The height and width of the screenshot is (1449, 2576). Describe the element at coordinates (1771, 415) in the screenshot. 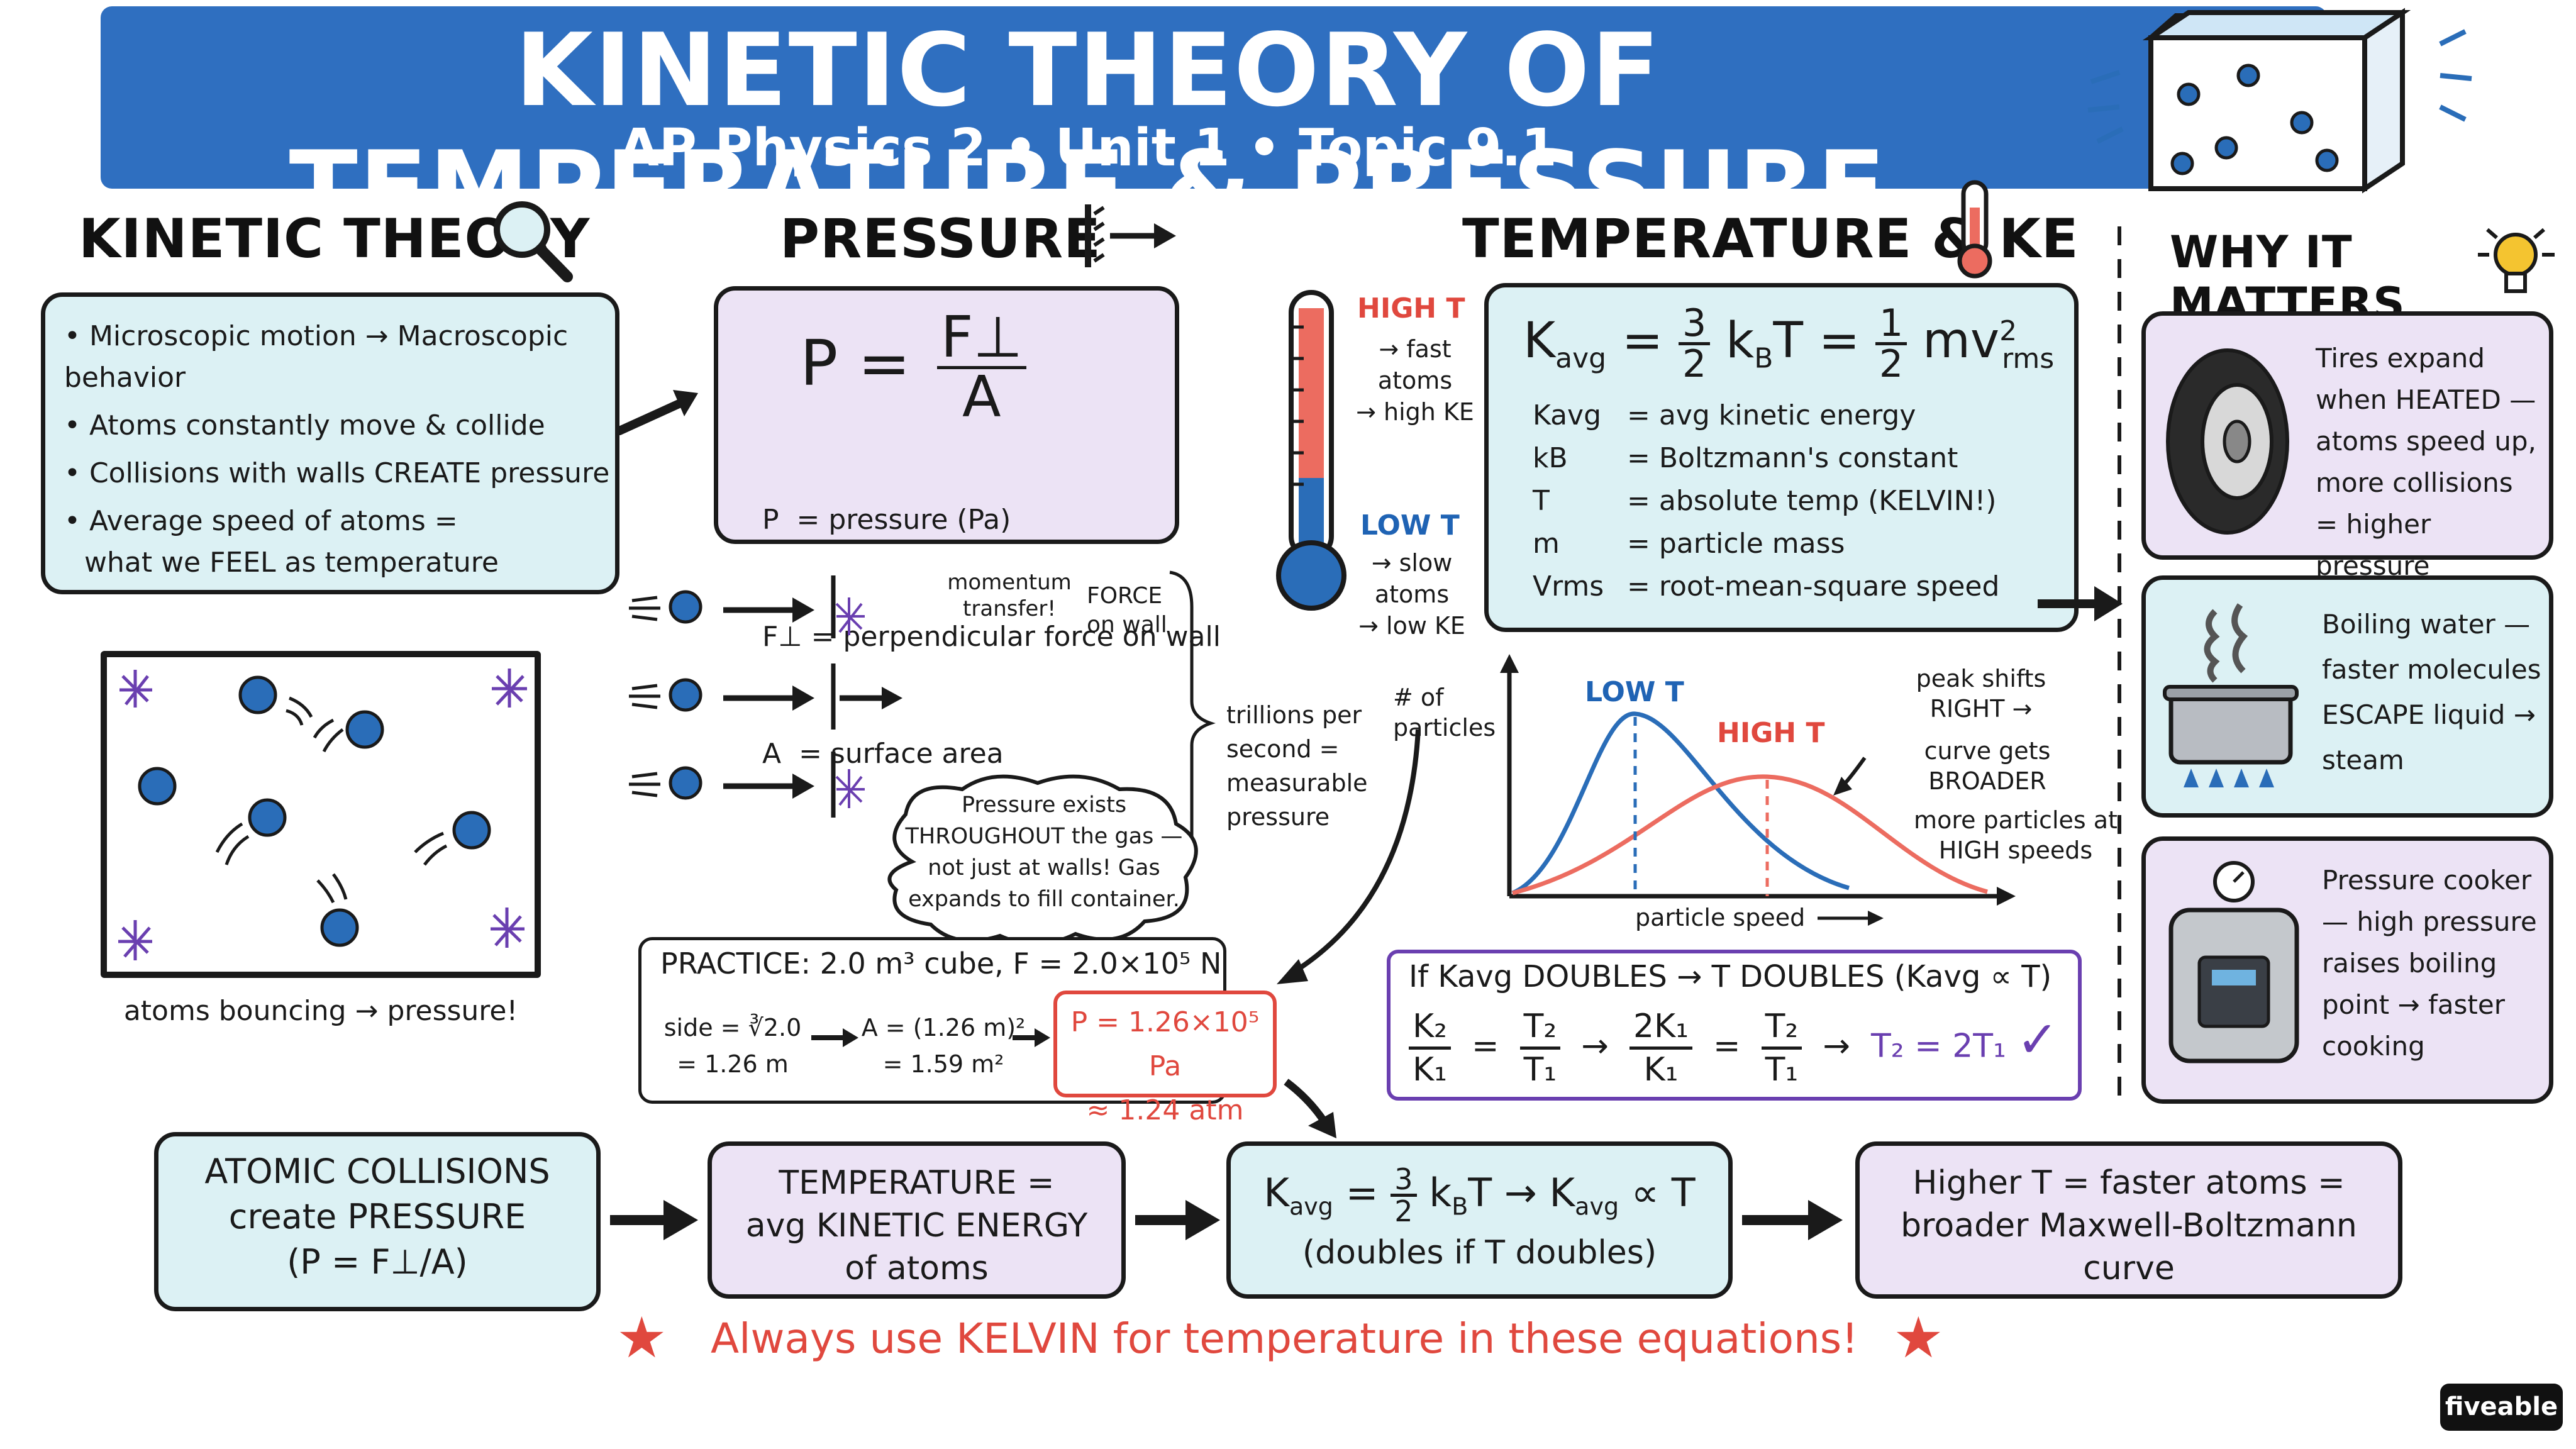

I see `ke-def-text: = avg kinetic energy` at that location.